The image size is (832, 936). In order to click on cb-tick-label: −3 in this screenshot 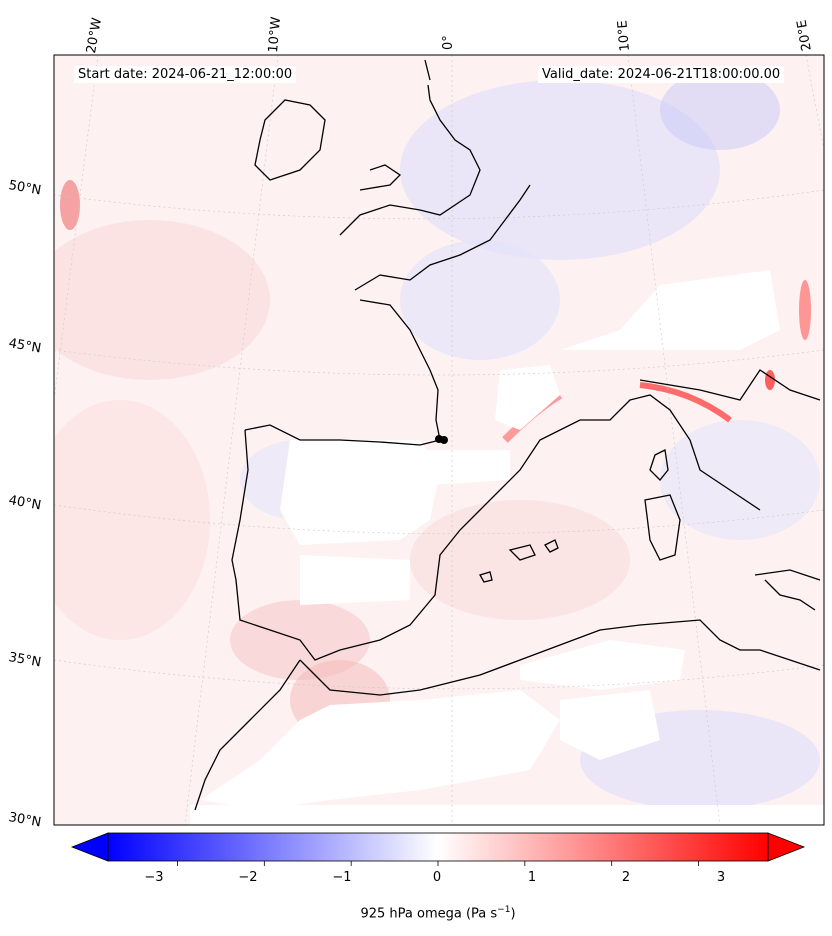, I will do `click(154, 877)`.